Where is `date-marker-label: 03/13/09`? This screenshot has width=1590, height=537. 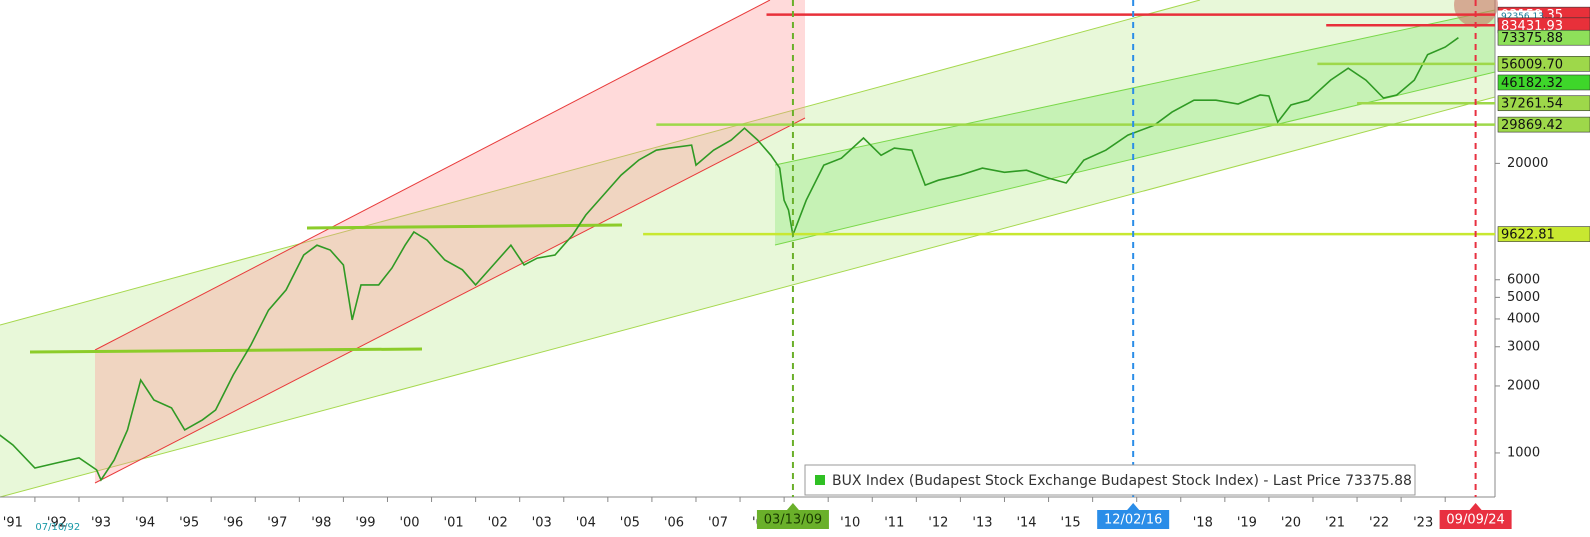 date-marker-label: 03/13/09 is located at coordinates (793, 520).